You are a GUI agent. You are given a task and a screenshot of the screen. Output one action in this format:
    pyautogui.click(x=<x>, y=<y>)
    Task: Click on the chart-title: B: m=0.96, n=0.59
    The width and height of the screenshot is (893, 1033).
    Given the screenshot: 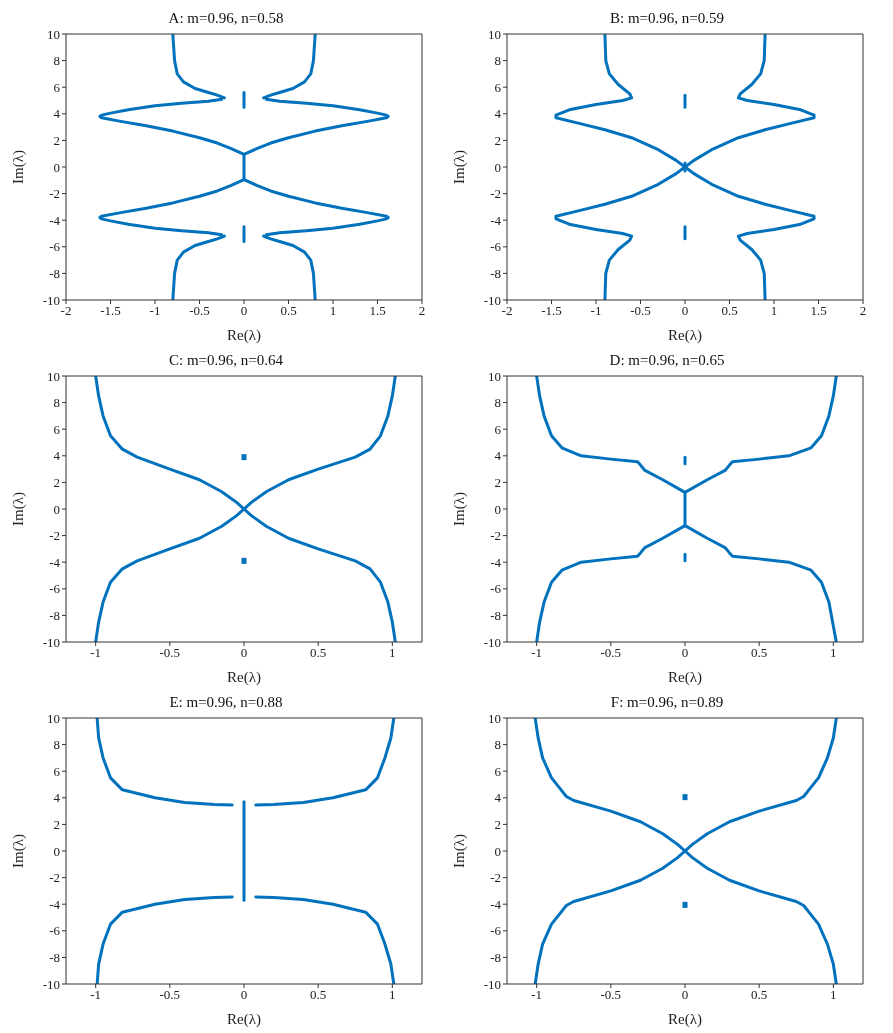 What is the action you would take?
    pyautogui.click(x=667, y=18)
    